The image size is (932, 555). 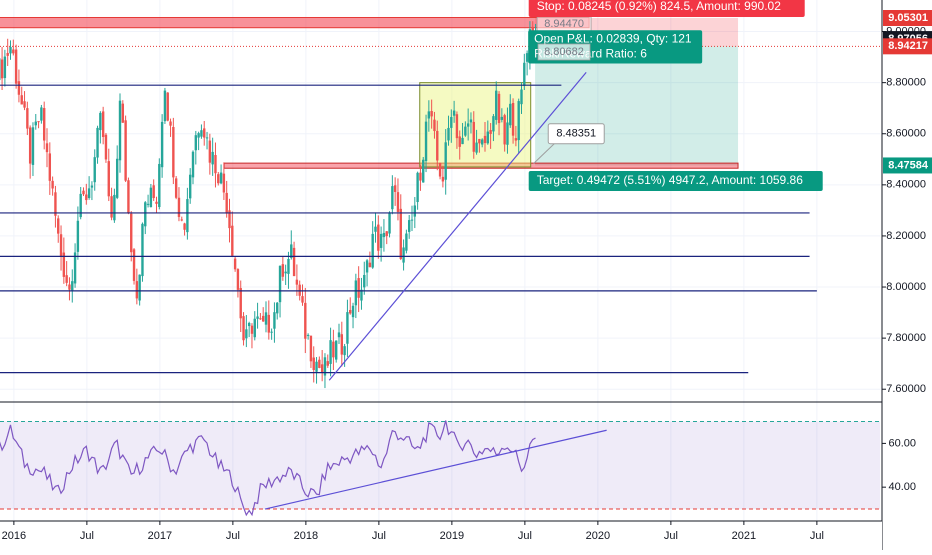 I want to click on rsi-tick-label: 40.00, so click(x=902, y=487).